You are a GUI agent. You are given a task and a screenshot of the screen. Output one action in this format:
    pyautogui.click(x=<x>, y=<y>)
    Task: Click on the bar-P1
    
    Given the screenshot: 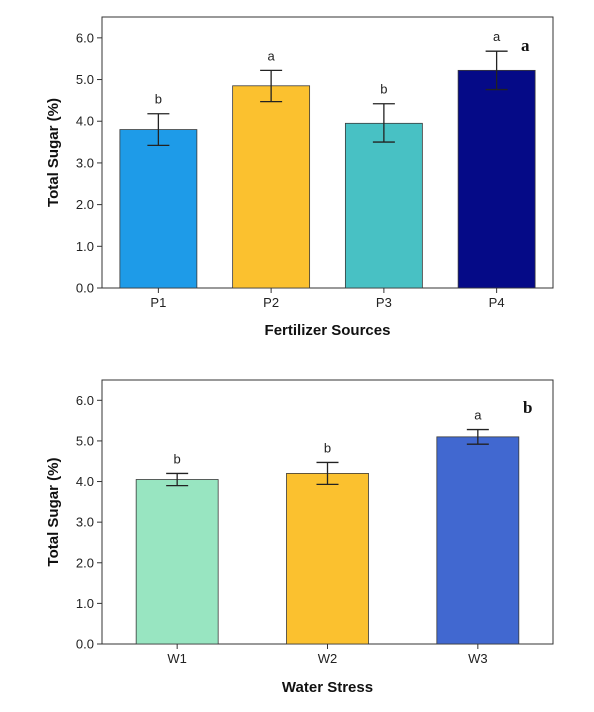 What is the action you would take?
    pyautogui.click(x=158, y=209)
    